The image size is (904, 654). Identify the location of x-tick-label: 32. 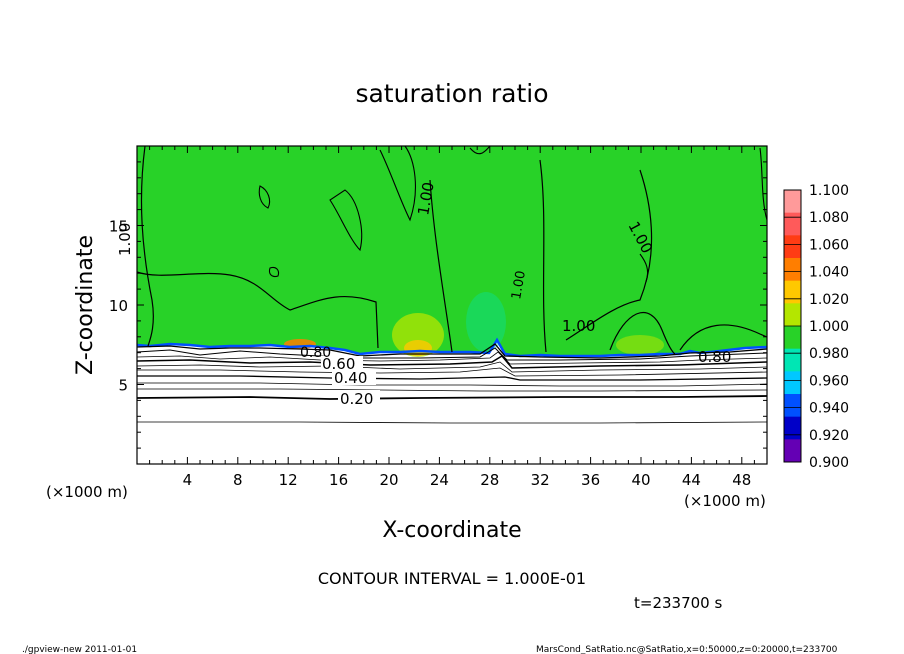
(540, 480).